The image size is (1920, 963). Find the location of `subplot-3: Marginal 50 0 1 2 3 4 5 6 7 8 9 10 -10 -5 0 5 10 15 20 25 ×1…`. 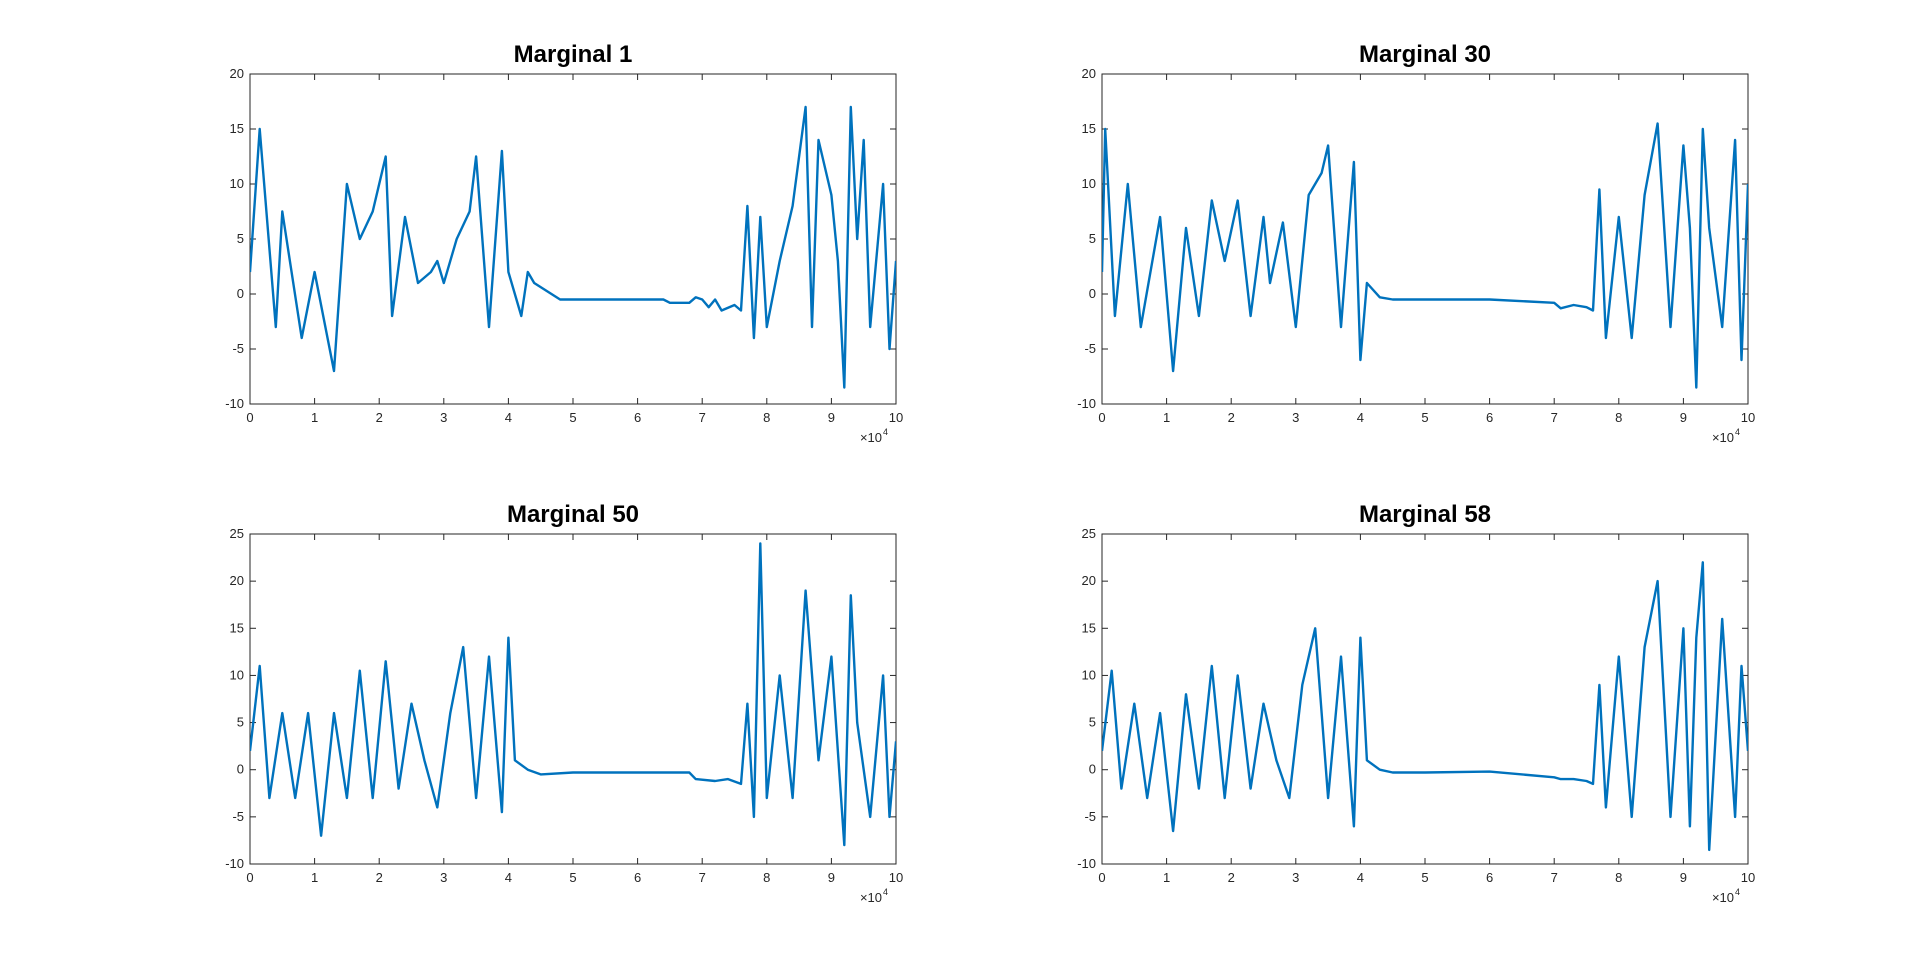

subplot-3: Marginal 50 0 1 2 3 4 5 6 7 8 9 10 -10 -5 0 5 10 15 20 25 ×1… is located at coordinates (564, 703).